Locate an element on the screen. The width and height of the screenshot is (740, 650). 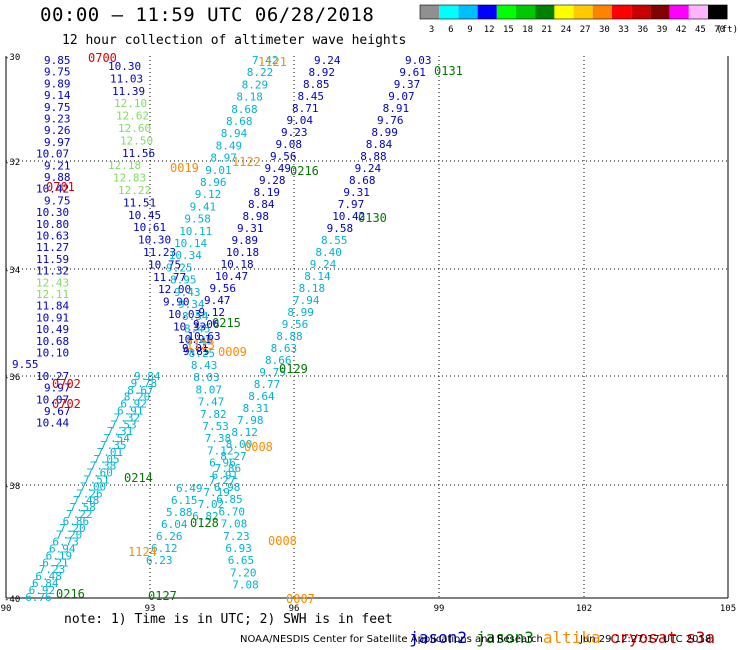
wave-height-value: 11.51 is located at coordinates (139, 202).